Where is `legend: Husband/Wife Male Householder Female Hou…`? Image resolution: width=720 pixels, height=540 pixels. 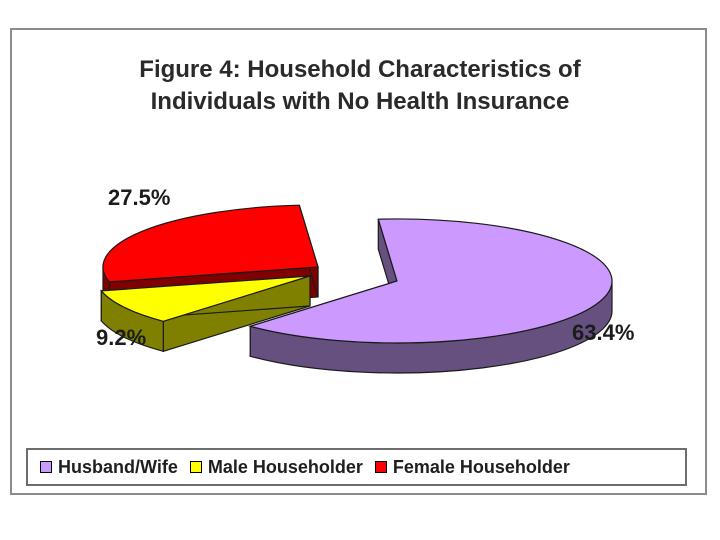 legend: Husband/Wife Male Householder Female Hou… is located at coordinates (356, 467).